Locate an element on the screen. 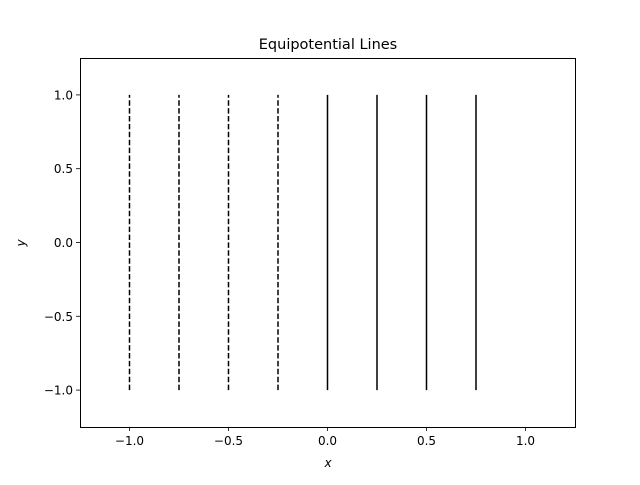 This screenshot has height=485, width=640. x-axis: −1.0 −0.5 0.0 0.5 1.0 is located at coordinates (325, 437).